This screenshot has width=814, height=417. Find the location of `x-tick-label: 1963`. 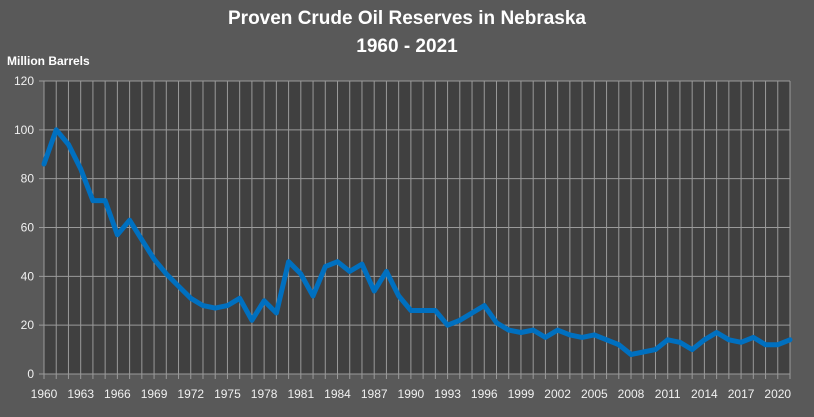

x-tick-label: 1963 is located at coordinates (80, 394).